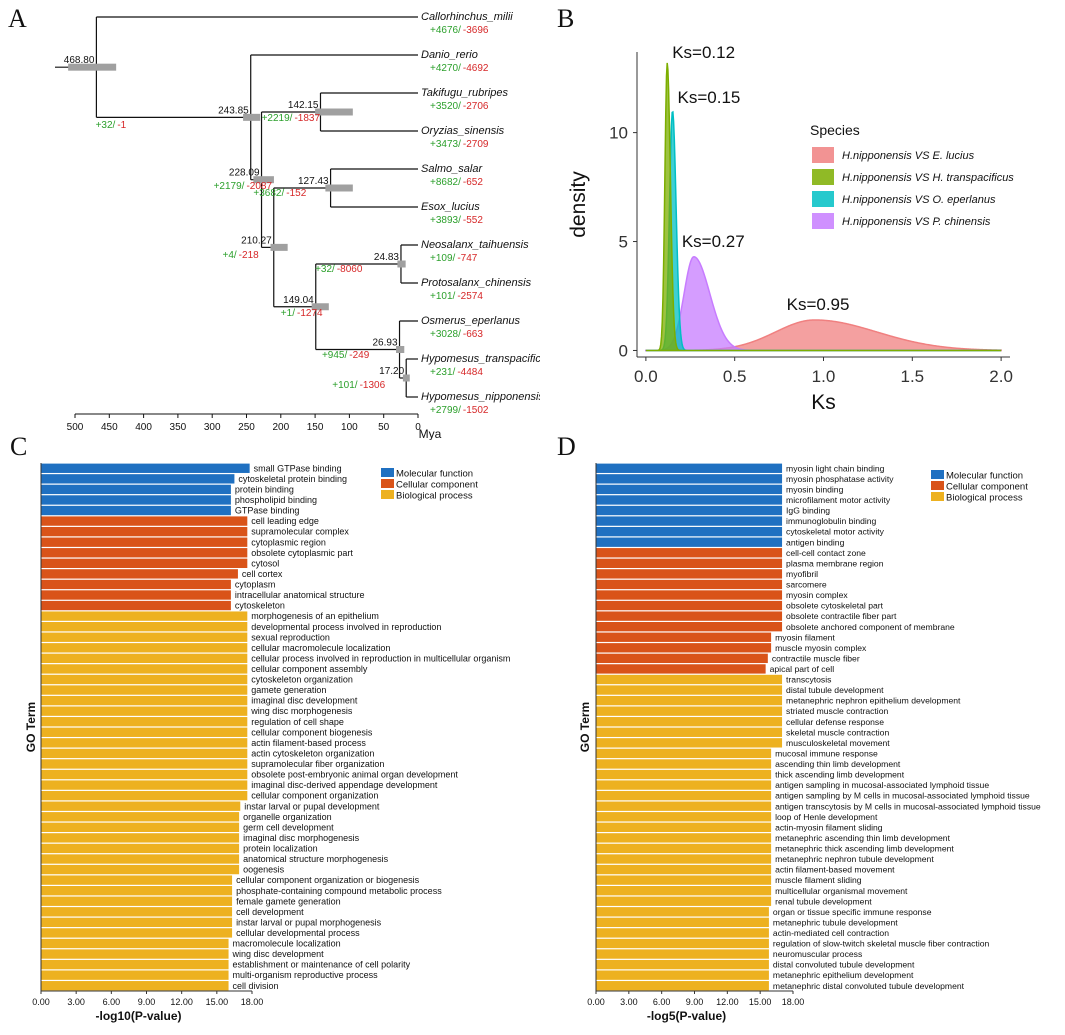 The width and height of the screenshot is (1065, 1035). What do you see at coordinates (817, 954) in the screenshot?
I see `go-term-label: neuromuscular process` at bounding box center [817, 954].